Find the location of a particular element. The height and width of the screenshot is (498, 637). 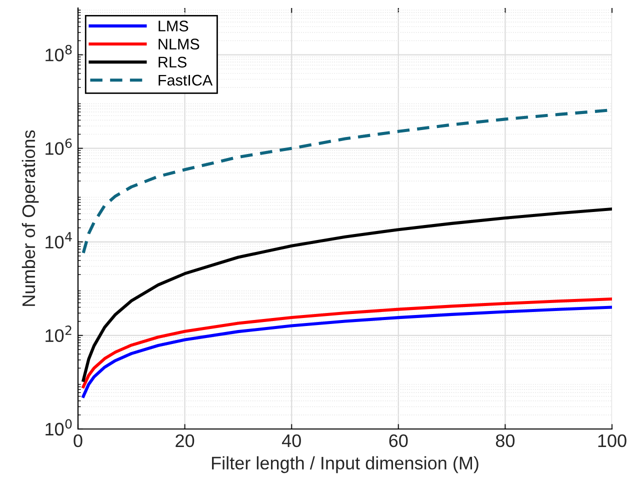

legend-label: FastICA is located at coordinates (185, 80).